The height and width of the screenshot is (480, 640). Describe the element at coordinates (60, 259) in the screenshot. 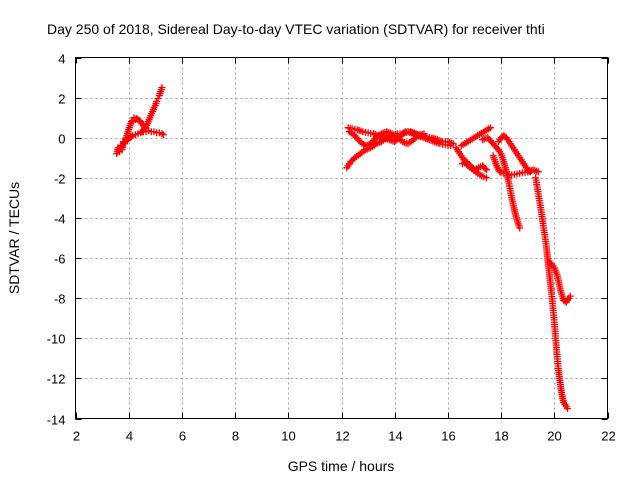

I see `y-tick-label: -6` at that location.